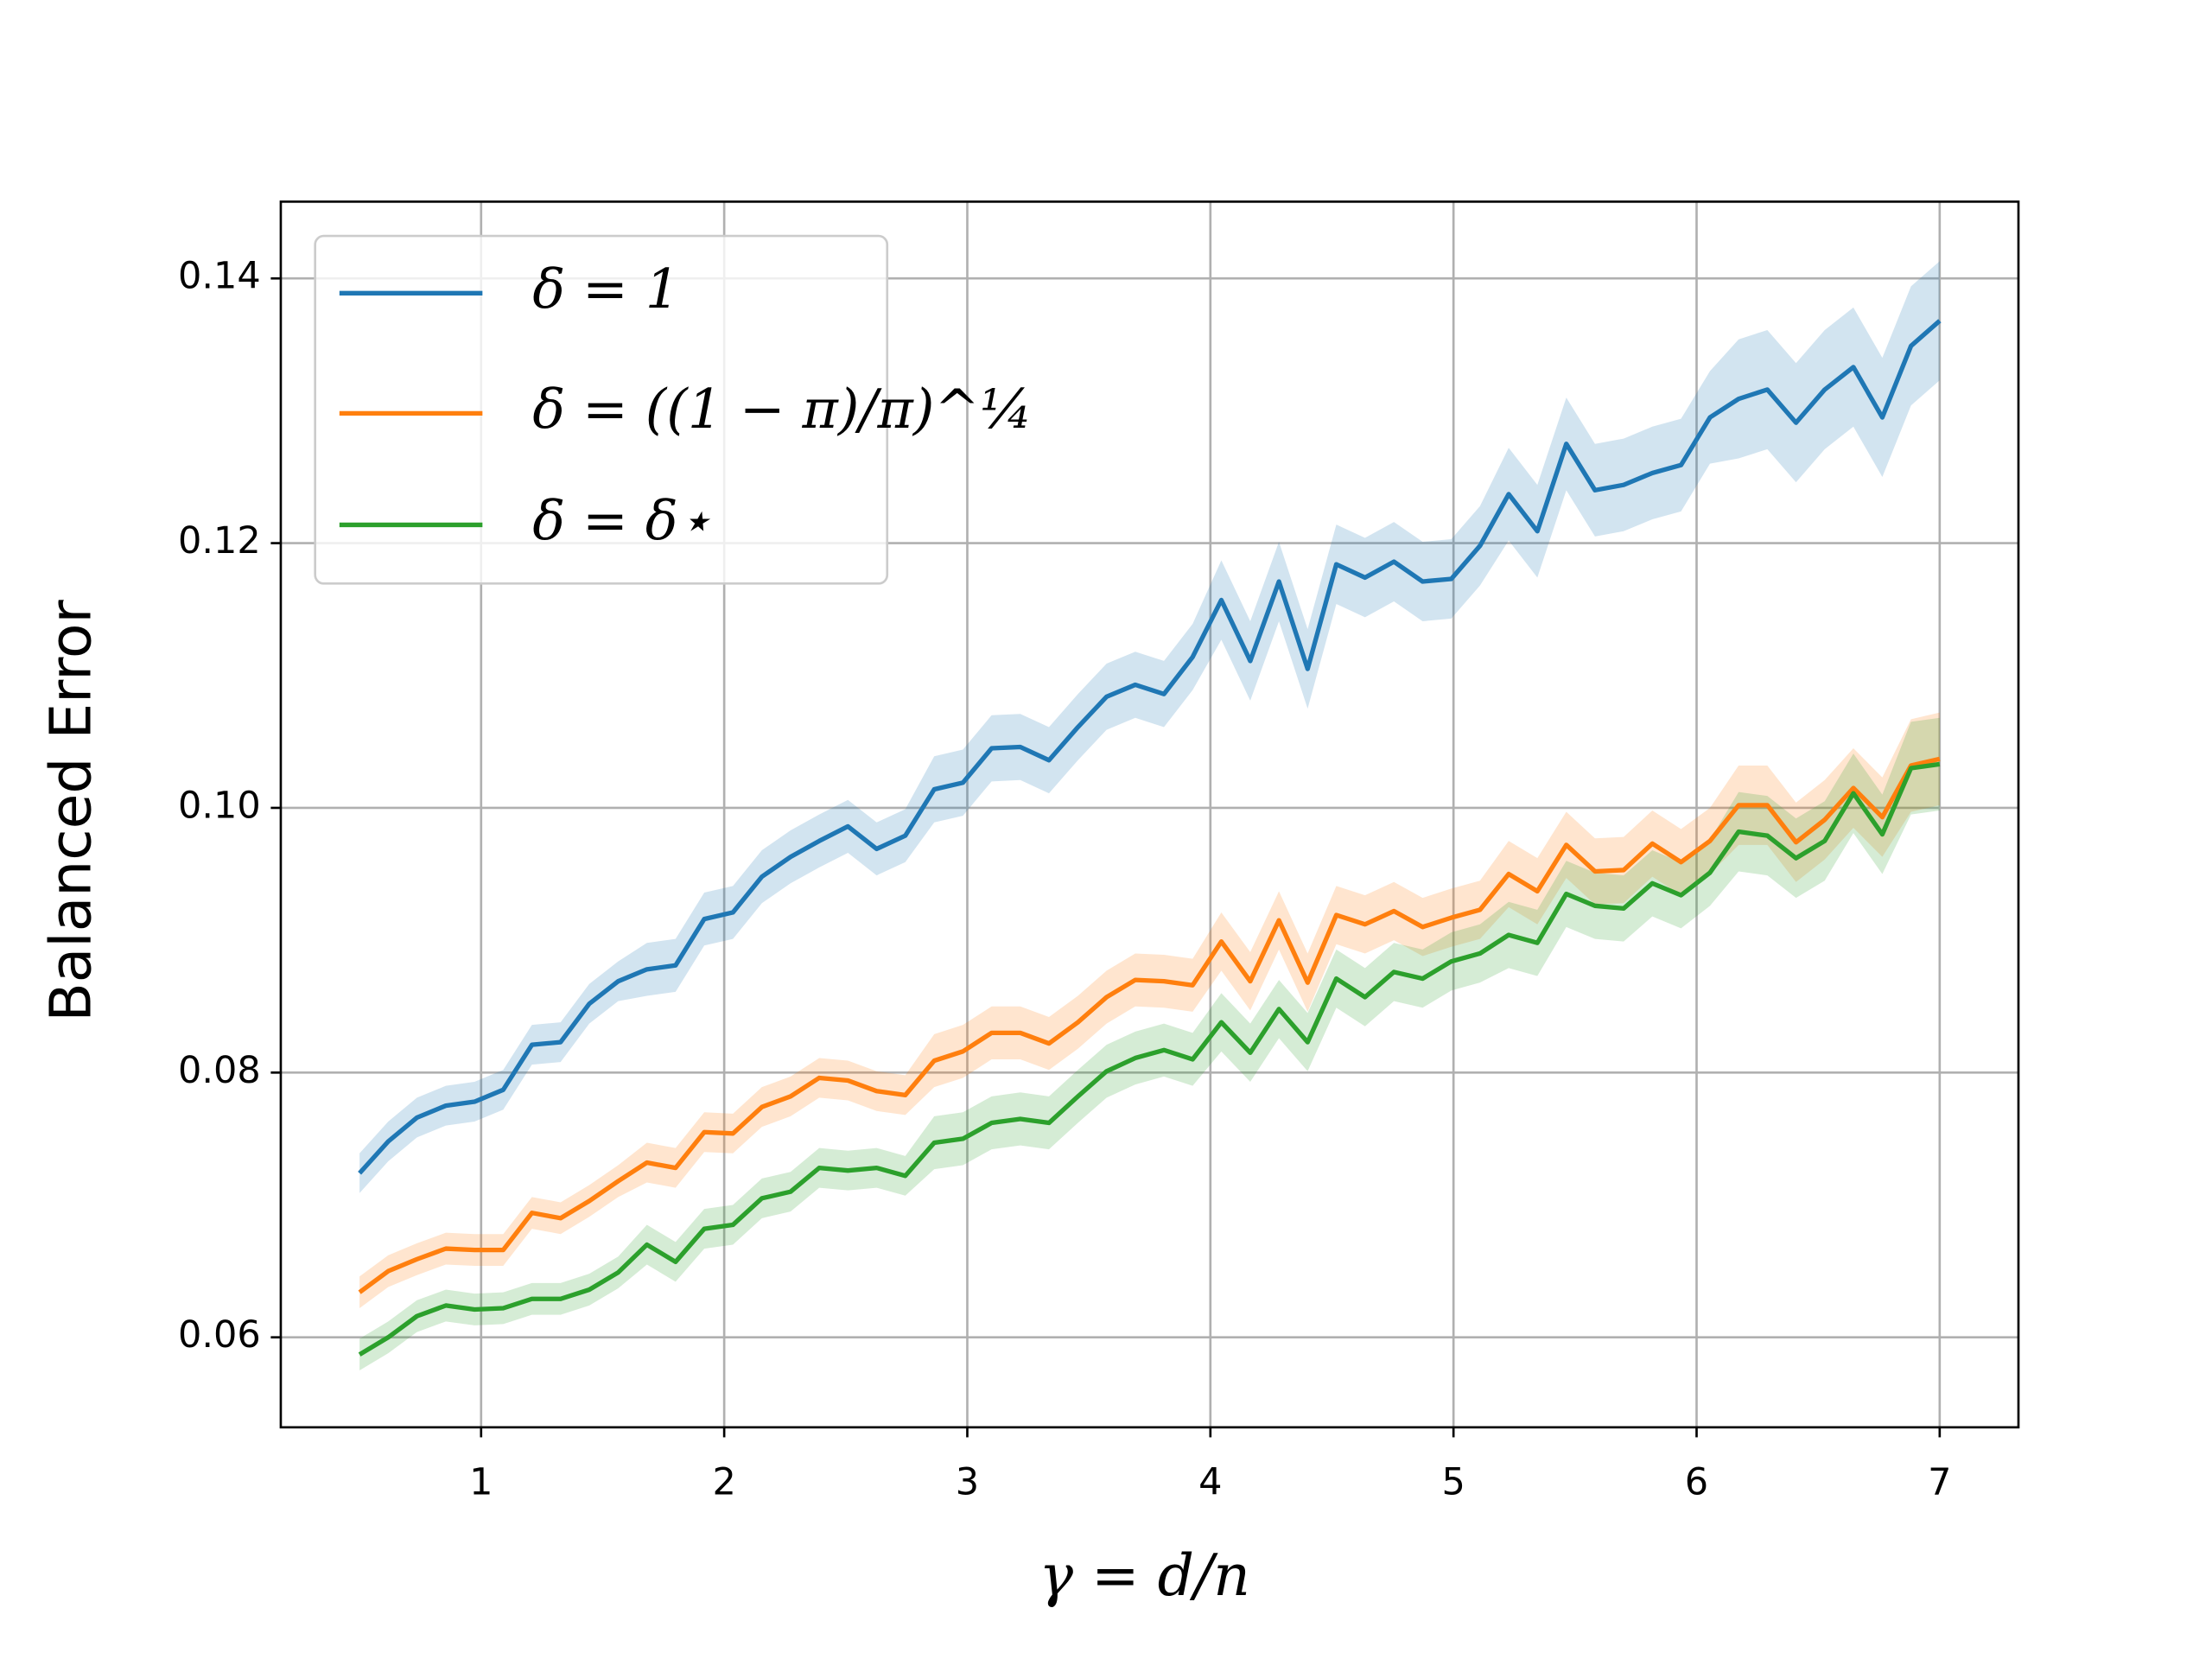  I want to click on legend: δ = 1 δ = ((1 − π)/π)^¼ δ = δ⋆, so click(673, 409).